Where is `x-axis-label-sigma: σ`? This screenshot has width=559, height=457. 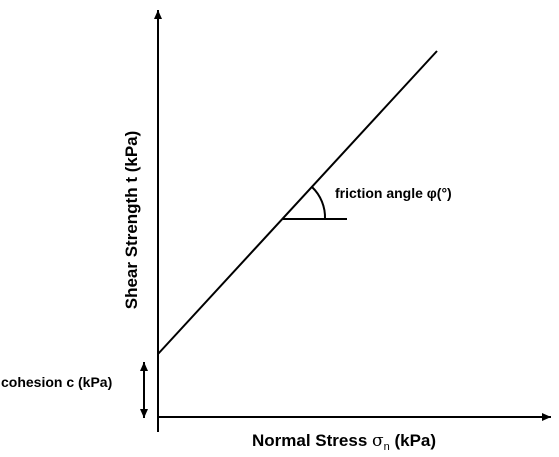 x-axis-label-sigma: σ is located at coordinates (378, 441).